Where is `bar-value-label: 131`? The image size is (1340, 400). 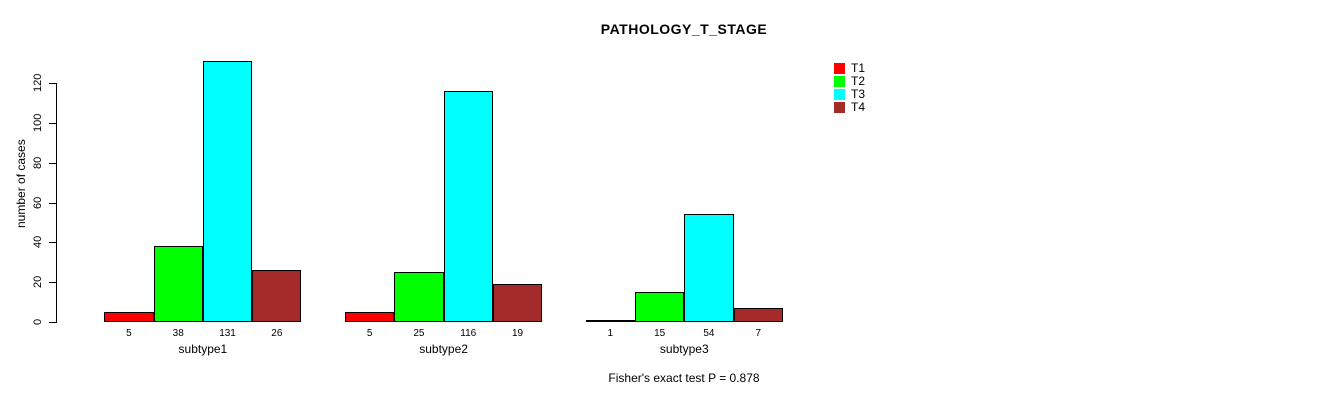
bar-value-label: 131 is located at coordinates (227, 333).